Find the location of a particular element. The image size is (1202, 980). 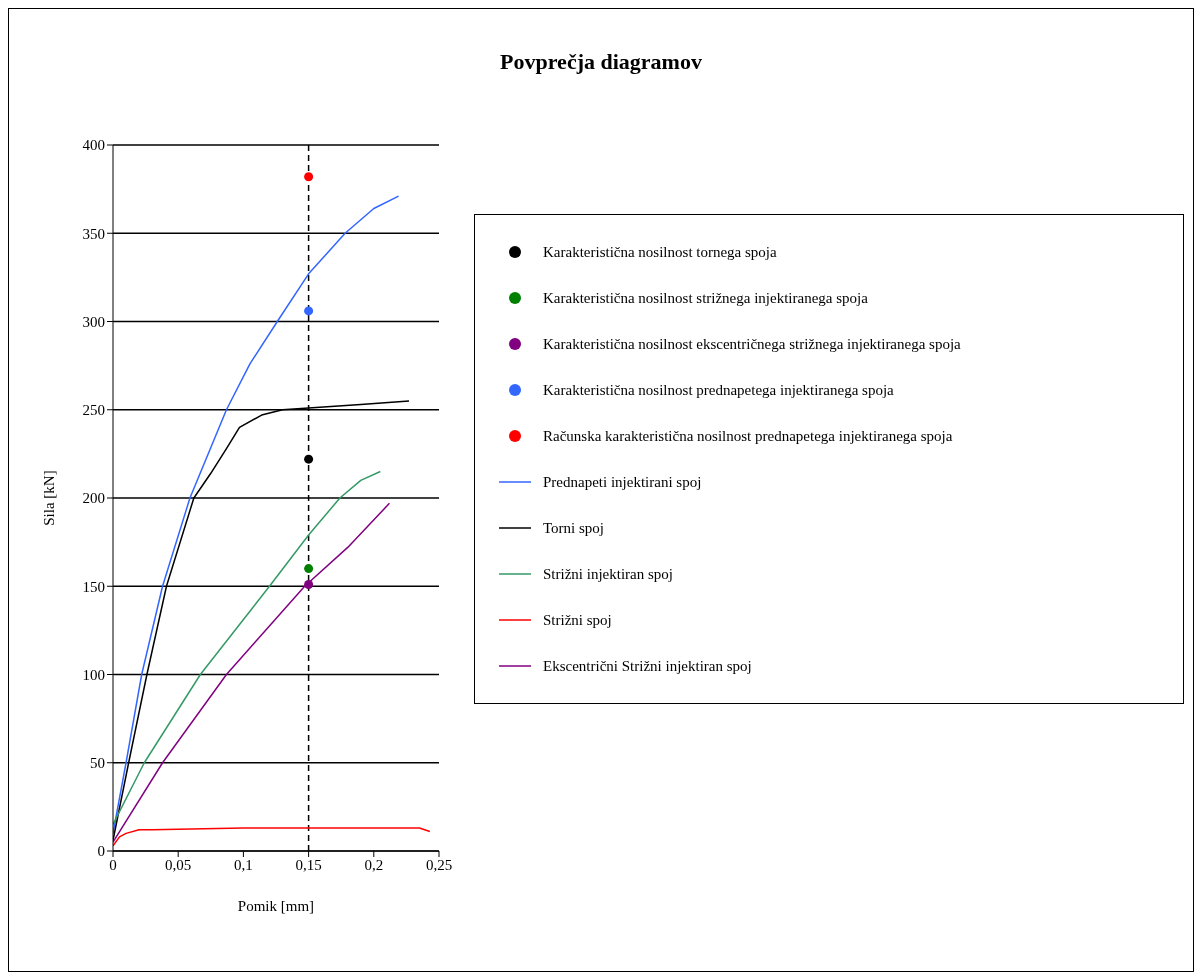

legend-label: Torni spoj is located at coordinates (574, 528).